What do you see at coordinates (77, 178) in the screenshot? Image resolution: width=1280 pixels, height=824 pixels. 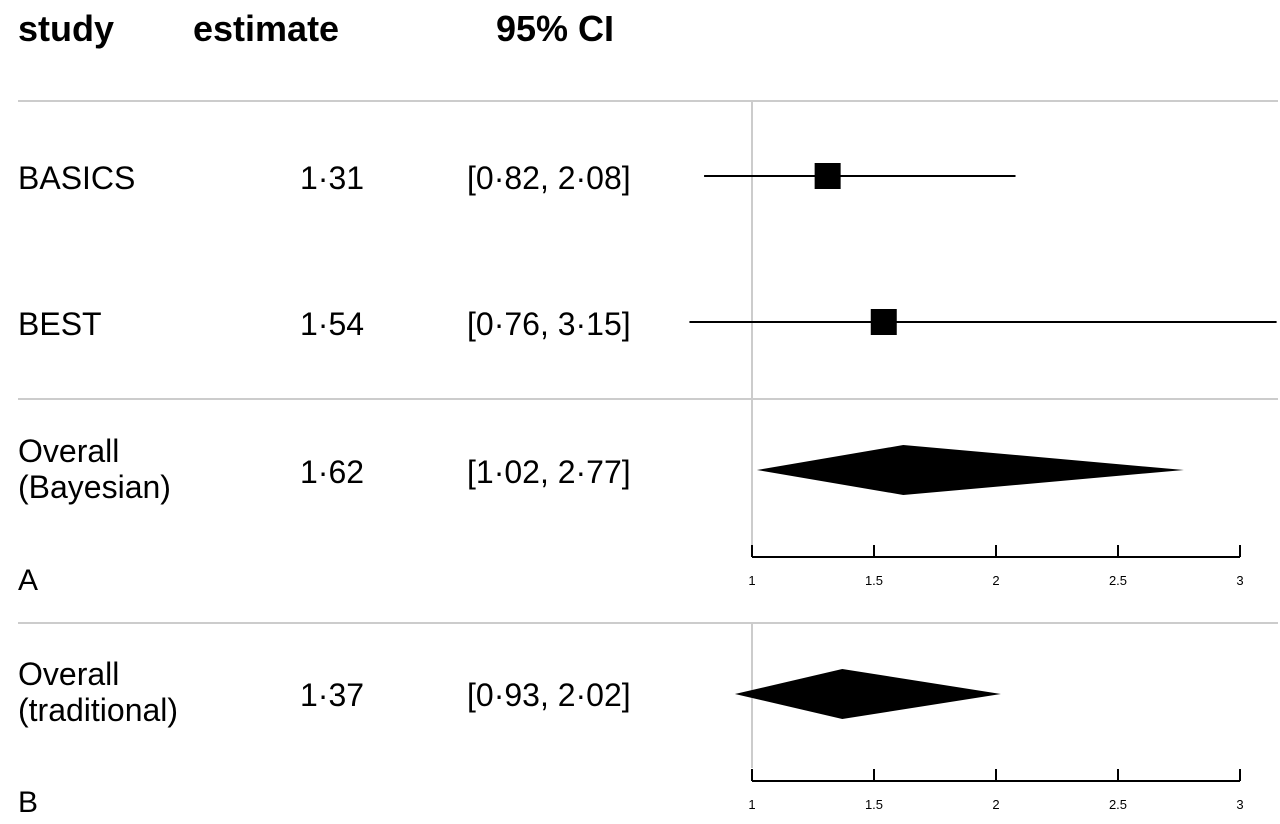 I see `row-study-basics: BASICS` at bounding box center [77, 178].